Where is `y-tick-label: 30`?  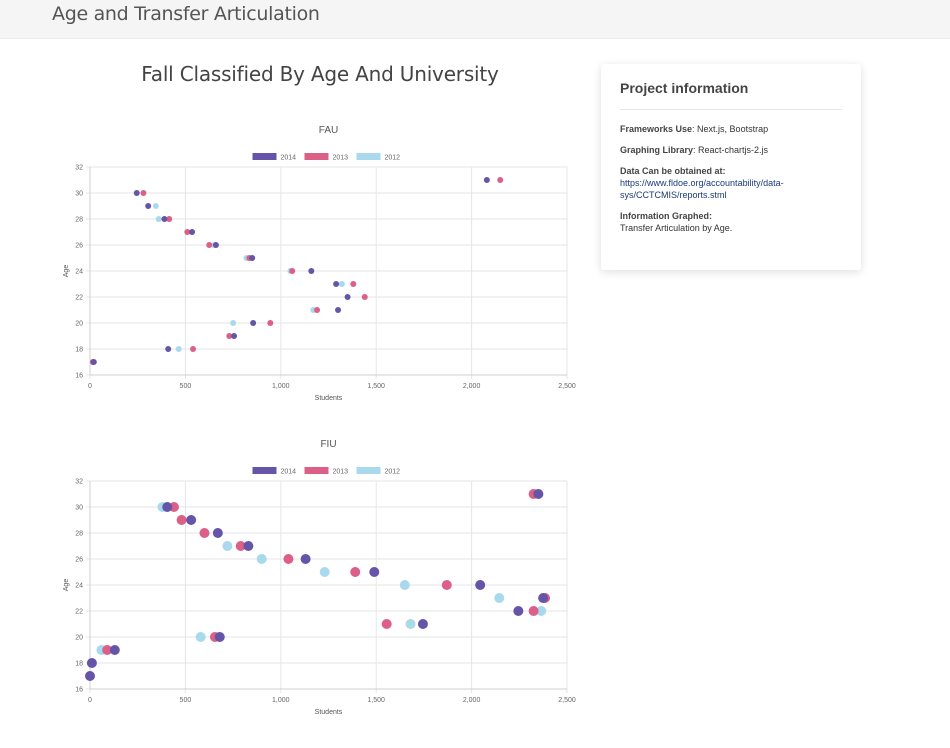 y-tick-label: 30 is located at coordinates (79, 508).